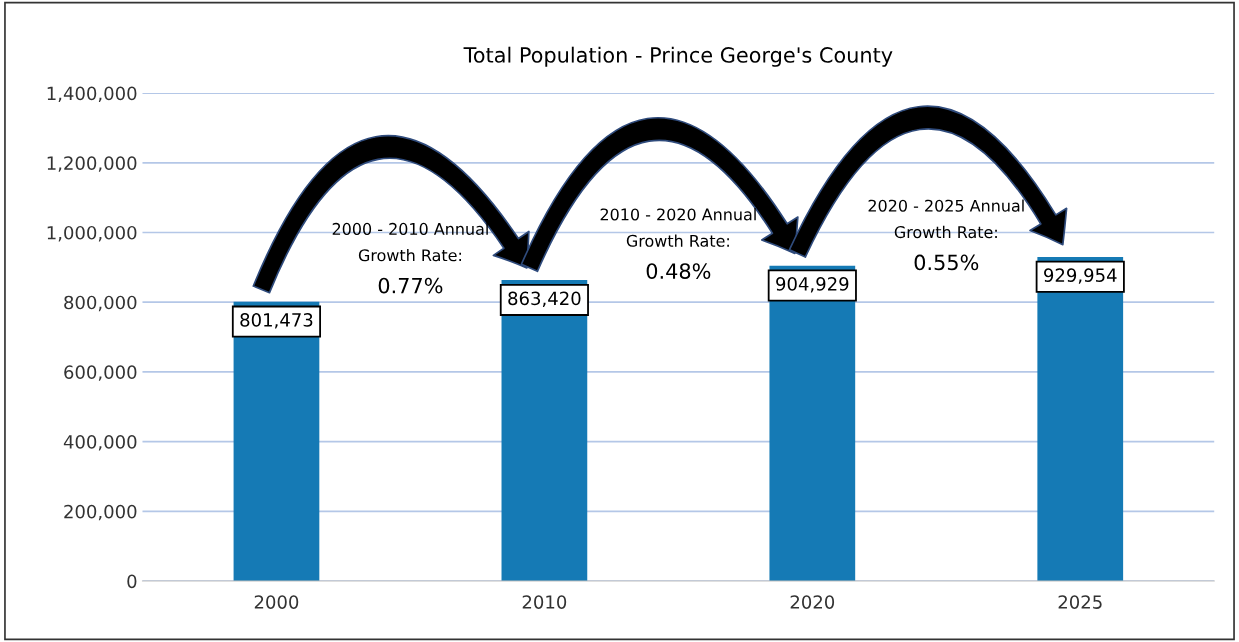 The width and height of the screenshot is (1239, 642). I want to click on y-tick-label: 1,000,000, so click(92, 233).